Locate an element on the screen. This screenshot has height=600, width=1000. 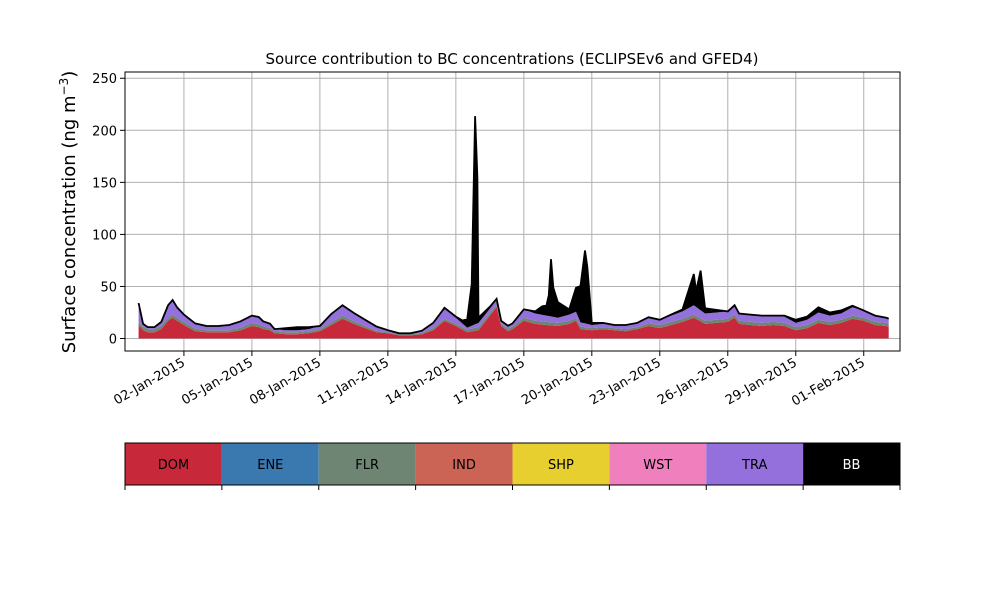
legend-label-flr: FLR is located at coordinates (367, 465).